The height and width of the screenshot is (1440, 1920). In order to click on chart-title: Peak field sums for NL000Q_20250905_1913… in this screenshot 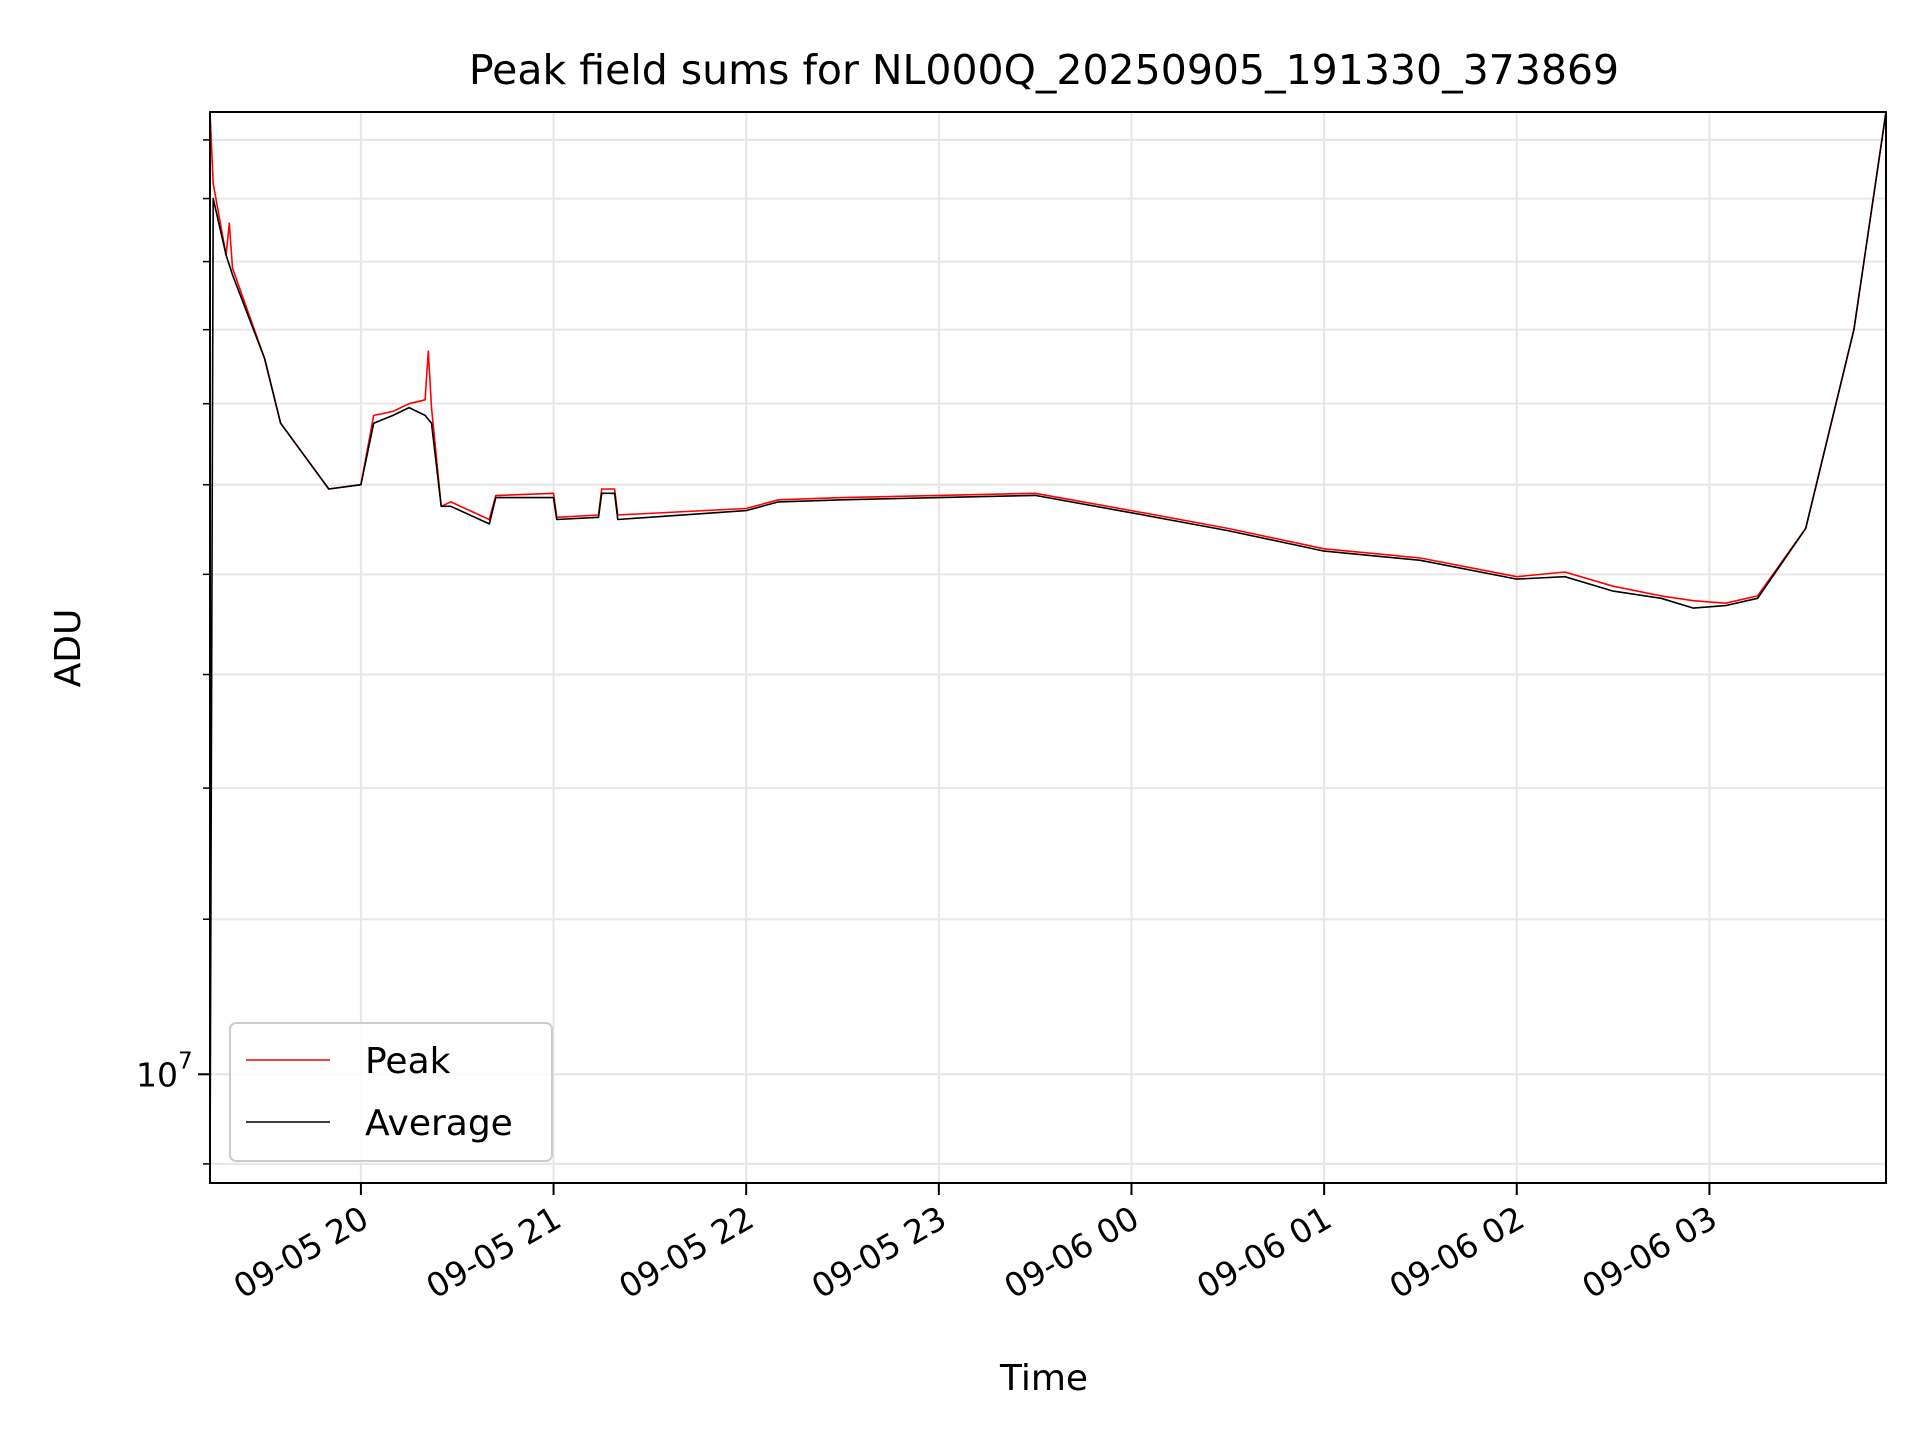, I will do `click(1044, 70)`.